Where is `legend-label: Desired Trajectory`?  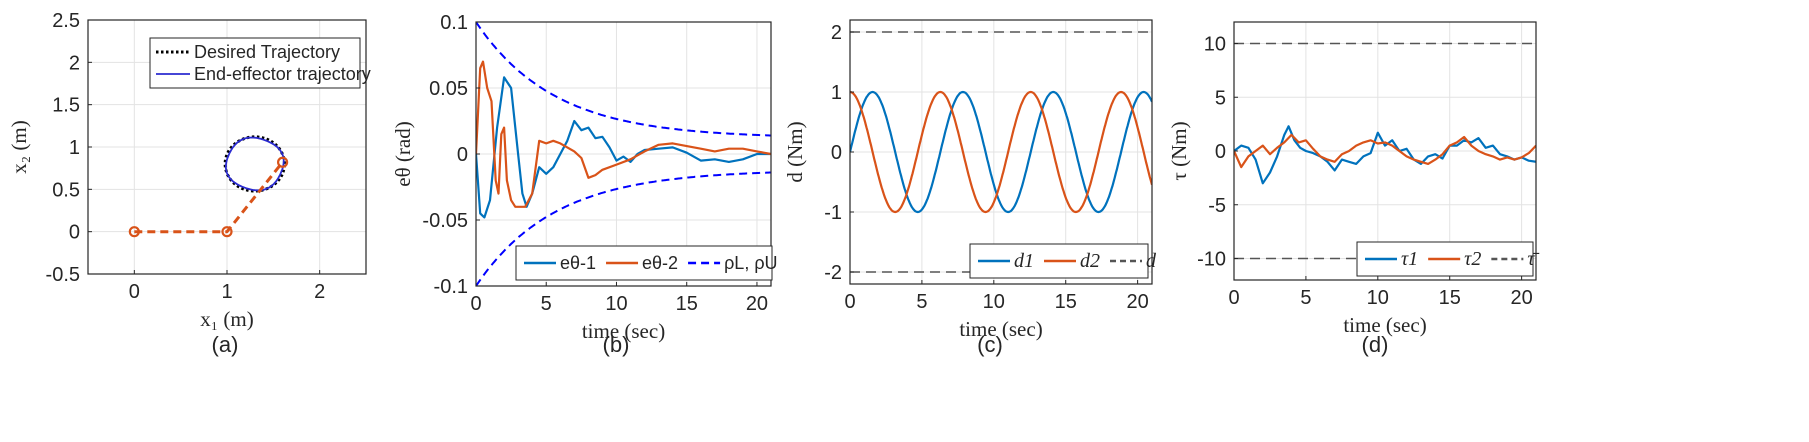
legend-label: Desired Trajectory is located at coordinates (267, 52).